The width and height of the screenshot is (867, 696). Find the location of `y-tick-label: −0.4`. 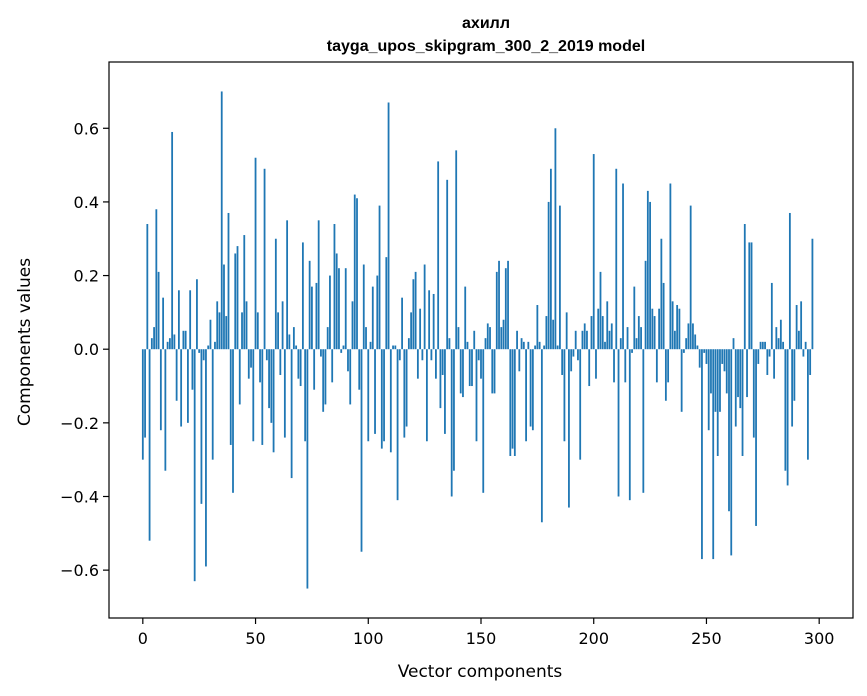

y-tick-label: −0.4 is located at coordinates (79, 496).